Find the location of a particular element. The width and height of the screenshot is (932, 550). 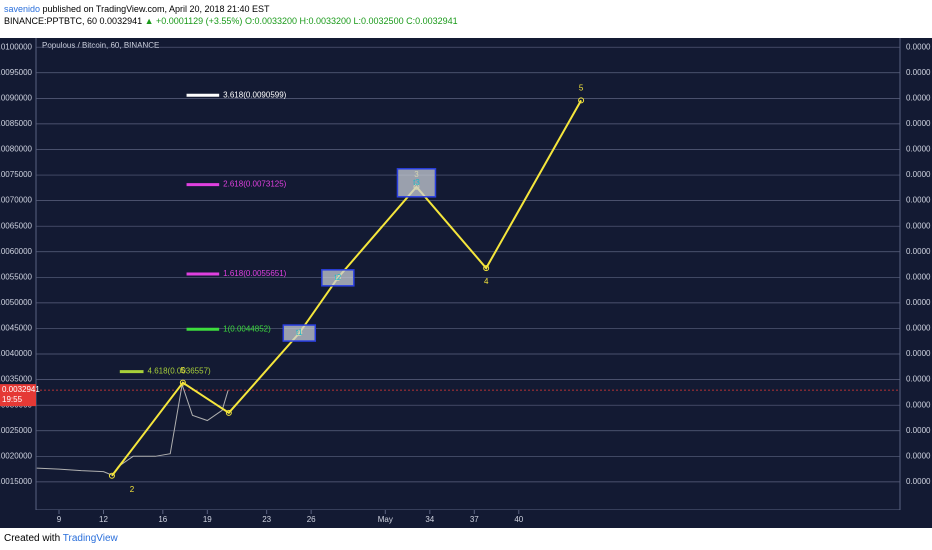

x-tick-label: 34 is located at coordinates (429, 519).